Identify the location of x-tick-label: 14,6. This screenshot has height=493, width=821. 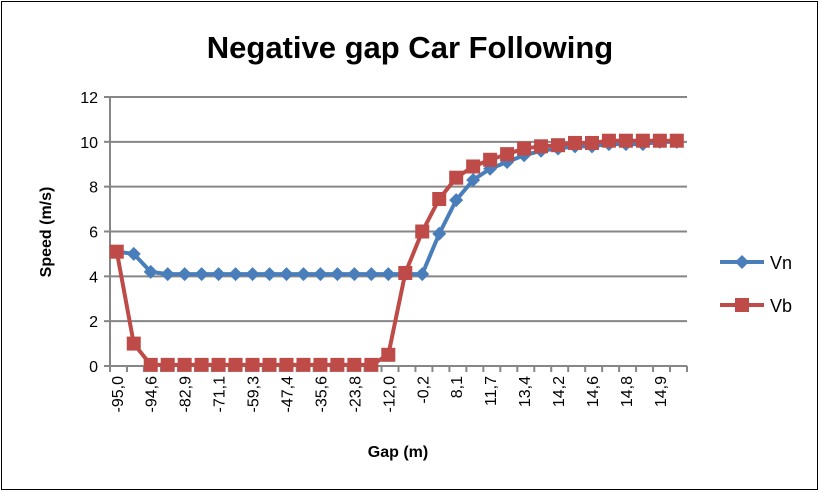
(593, 391).